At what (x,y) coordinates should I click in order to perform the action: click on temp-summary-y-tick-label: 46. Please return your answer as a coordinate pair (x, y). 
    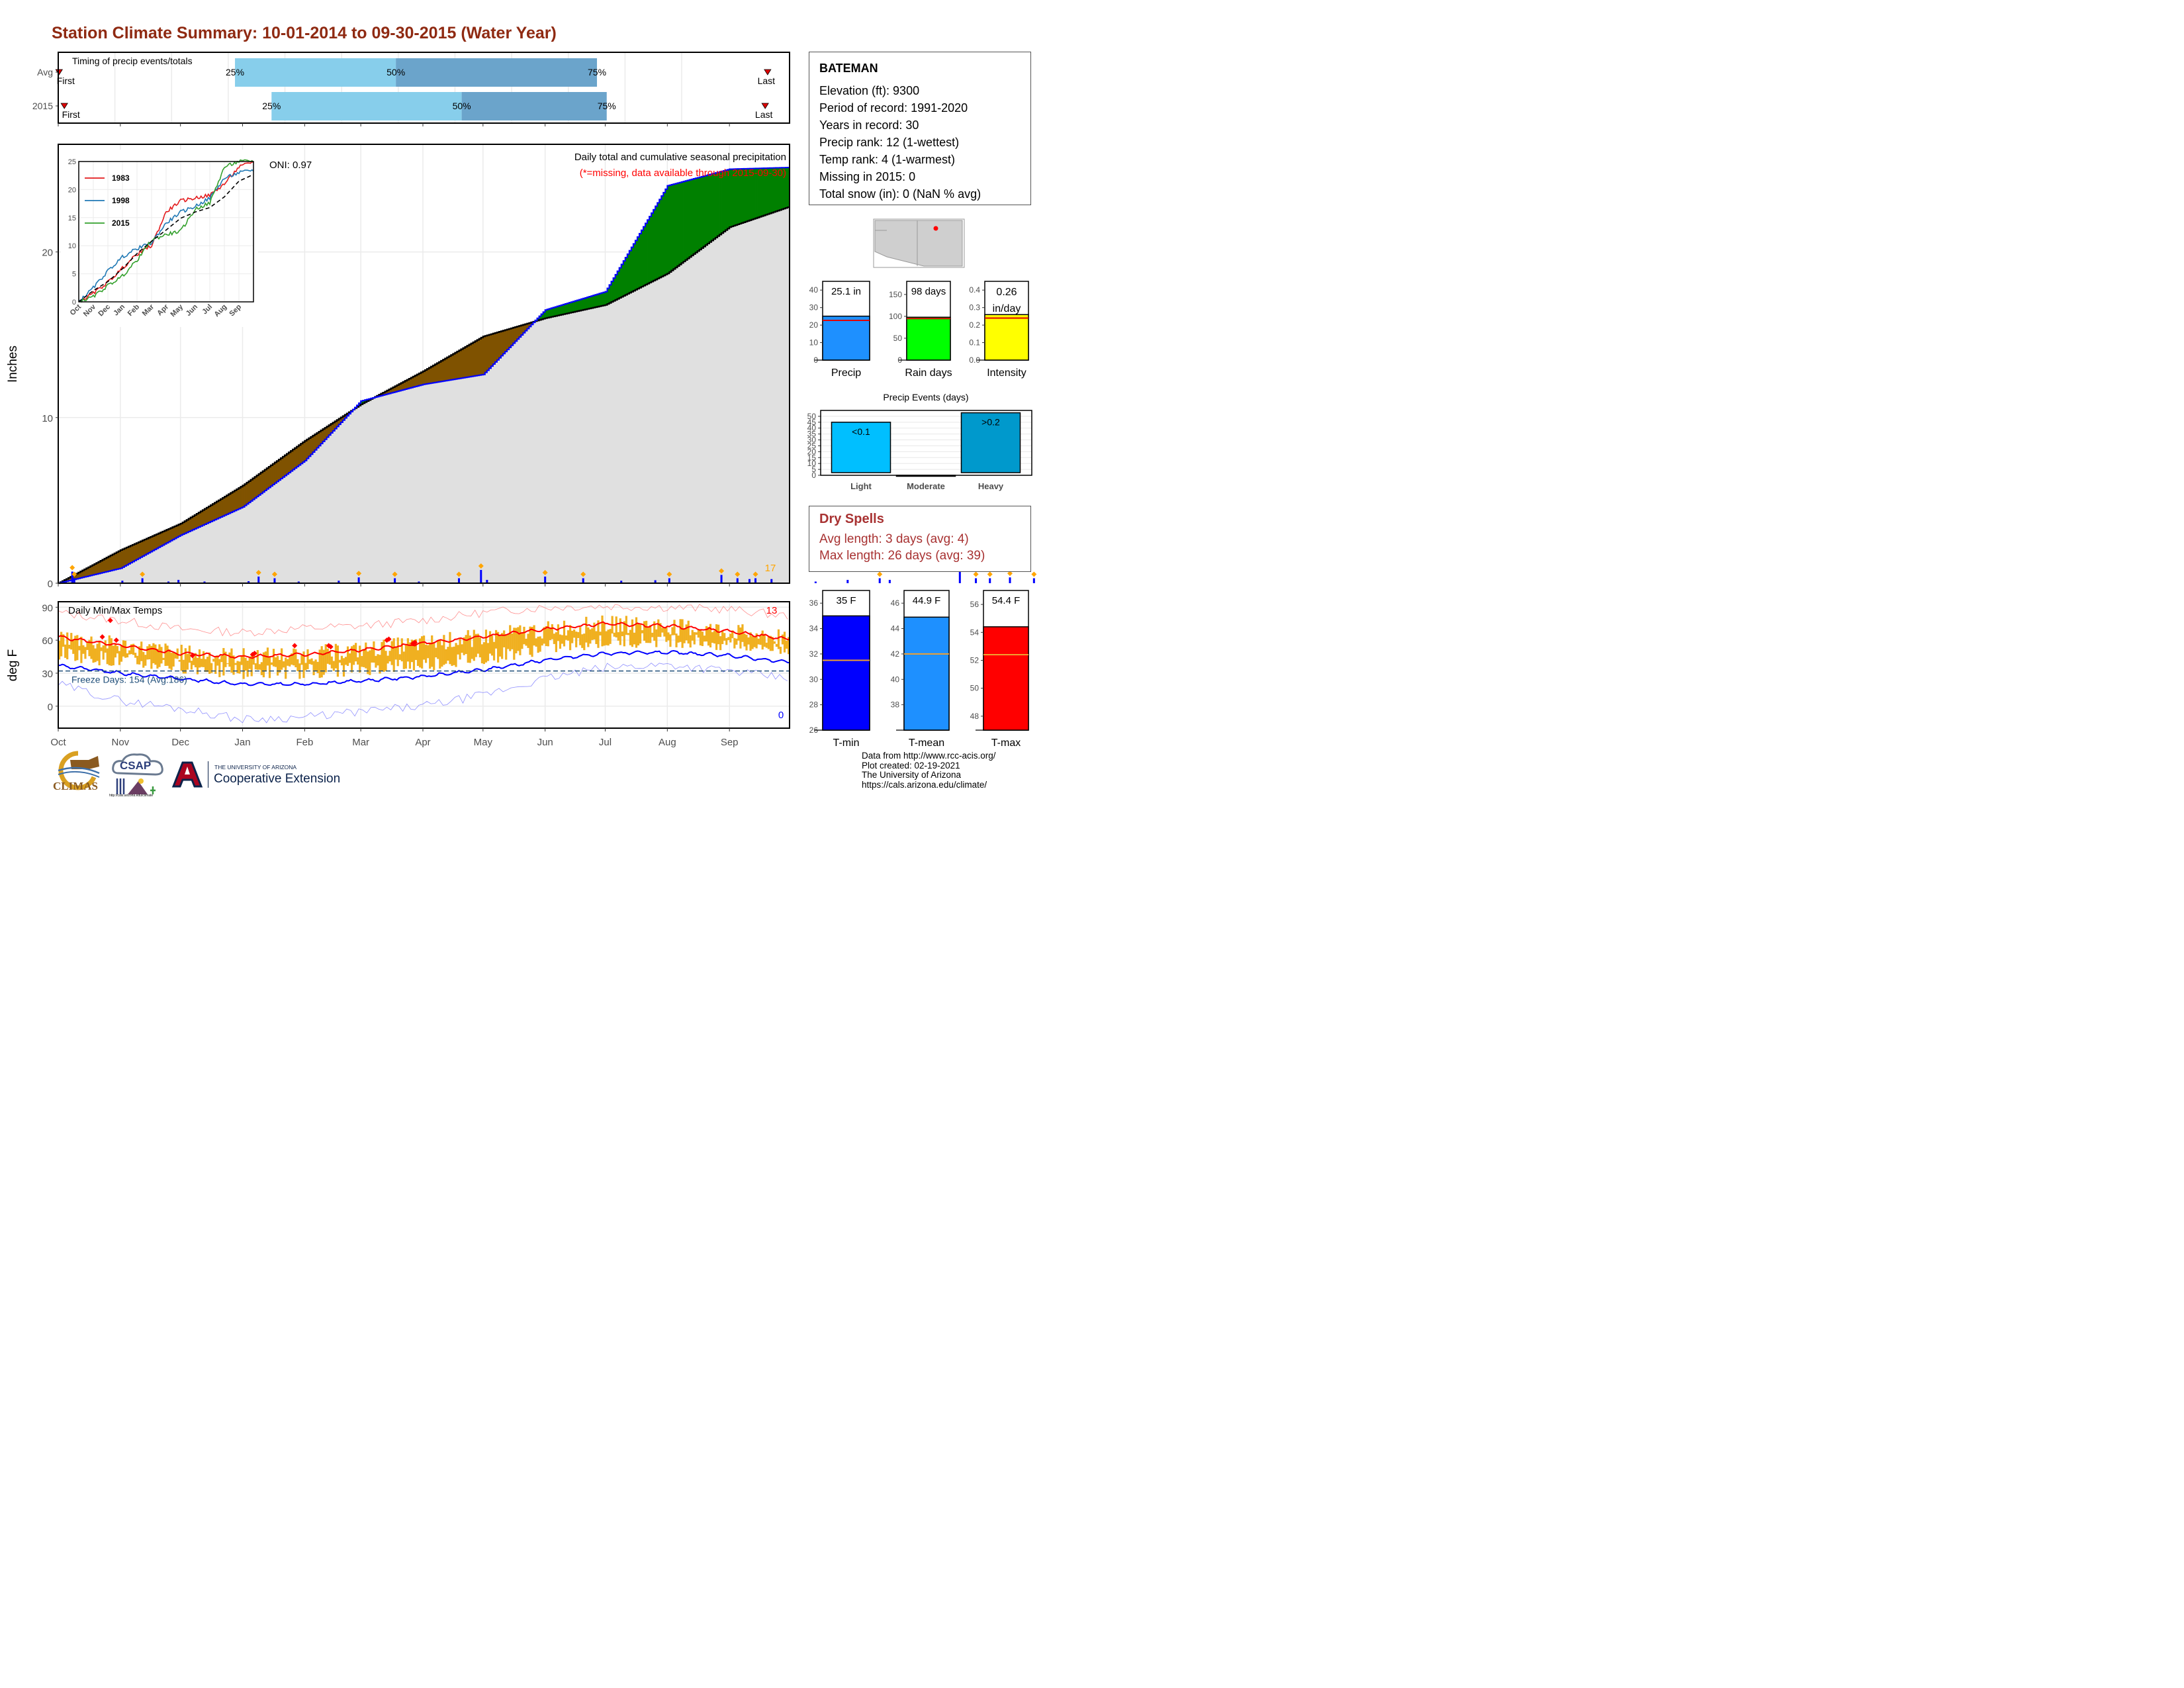
    Looking at the image, I should click on (896, 603).